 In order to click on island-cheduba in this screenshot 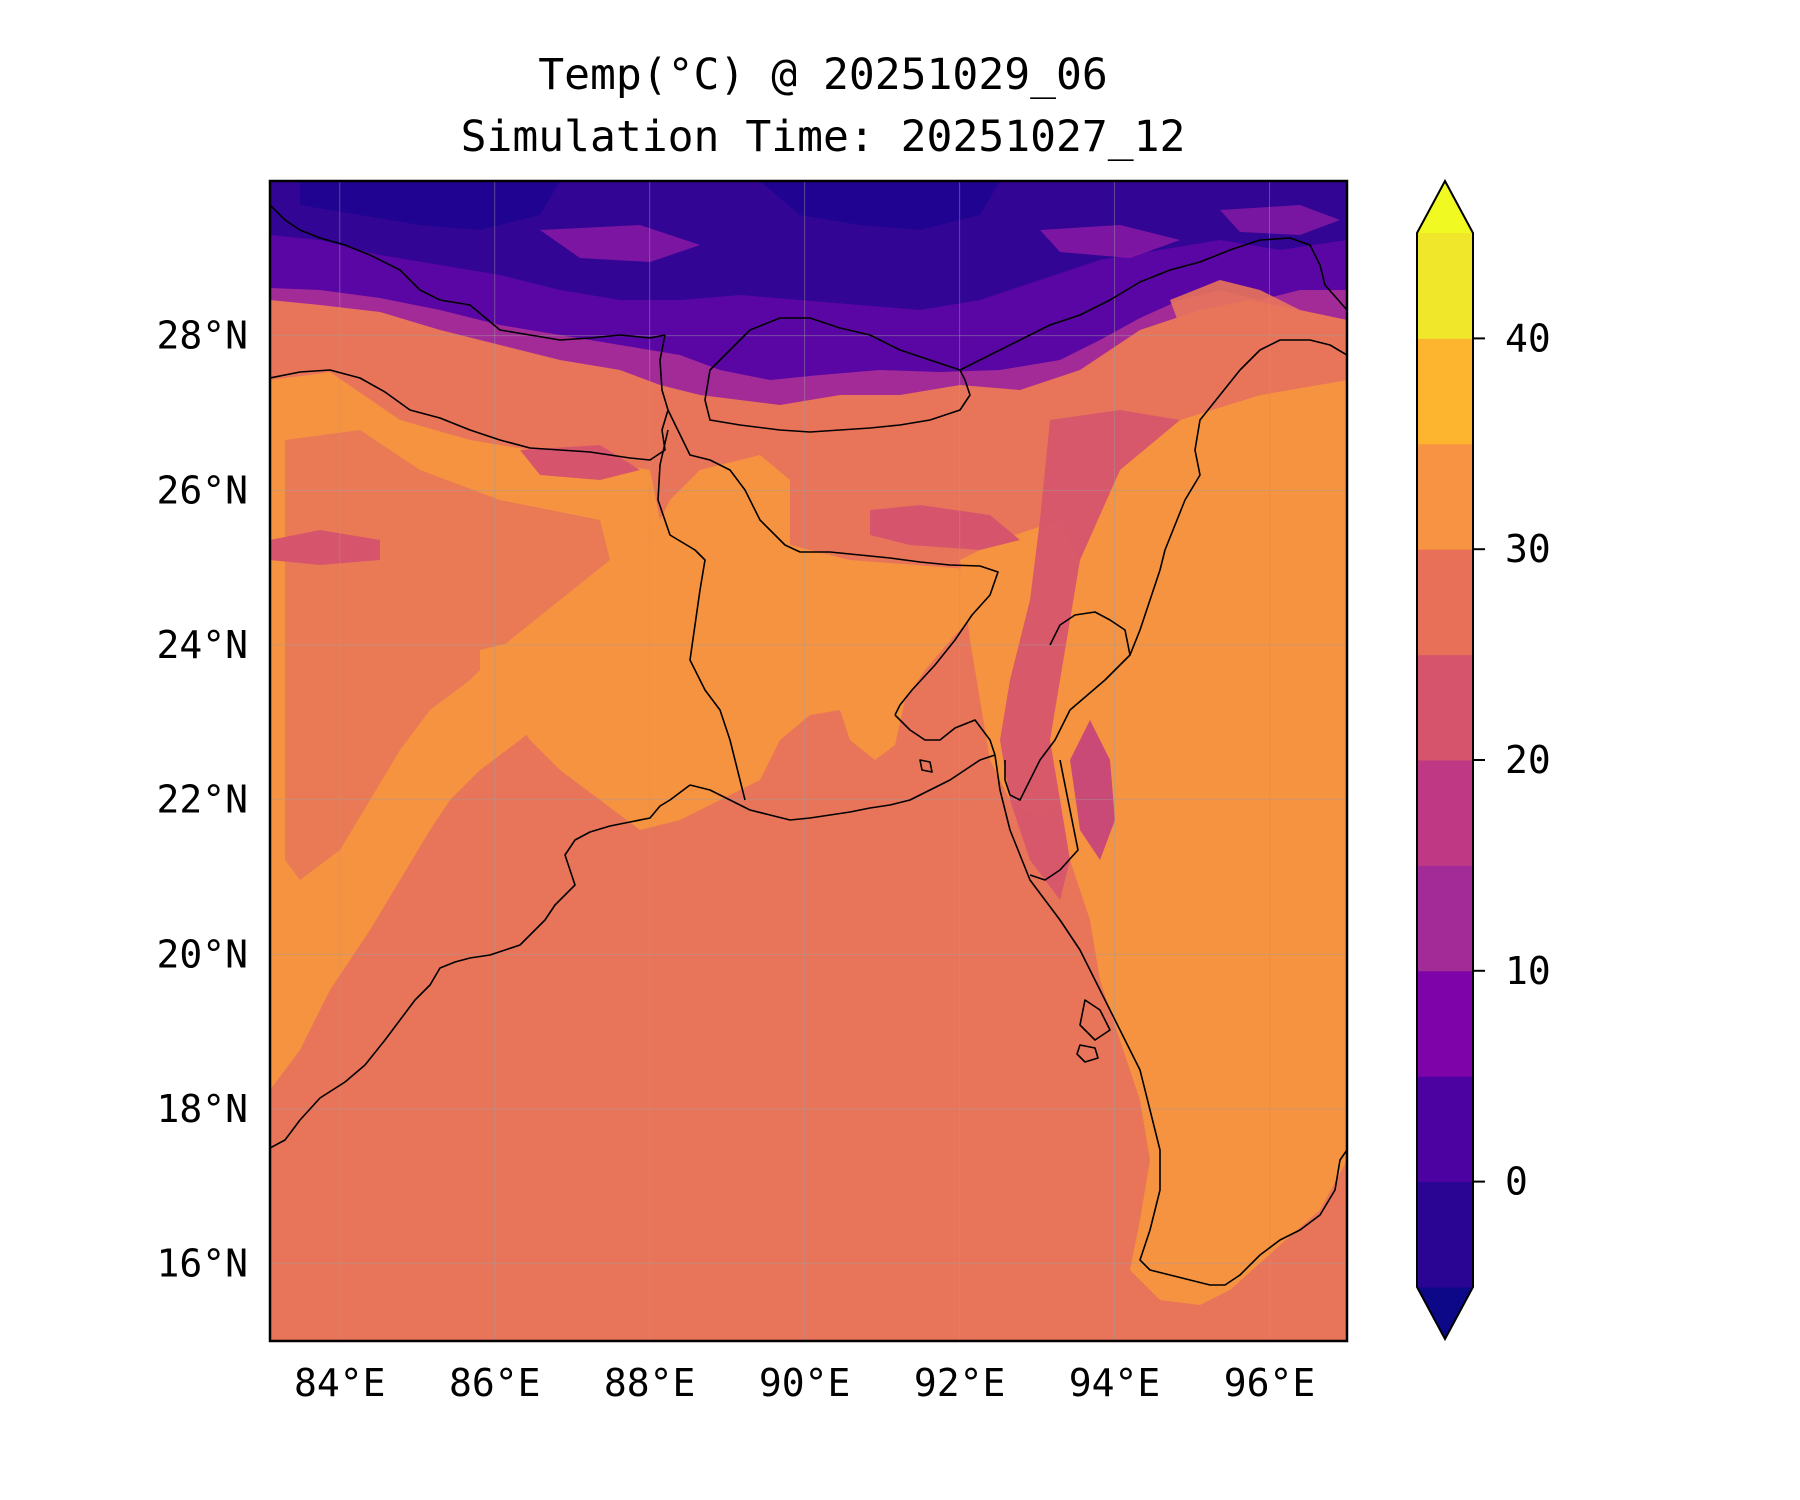, I will do `click(1087, 1053)`.